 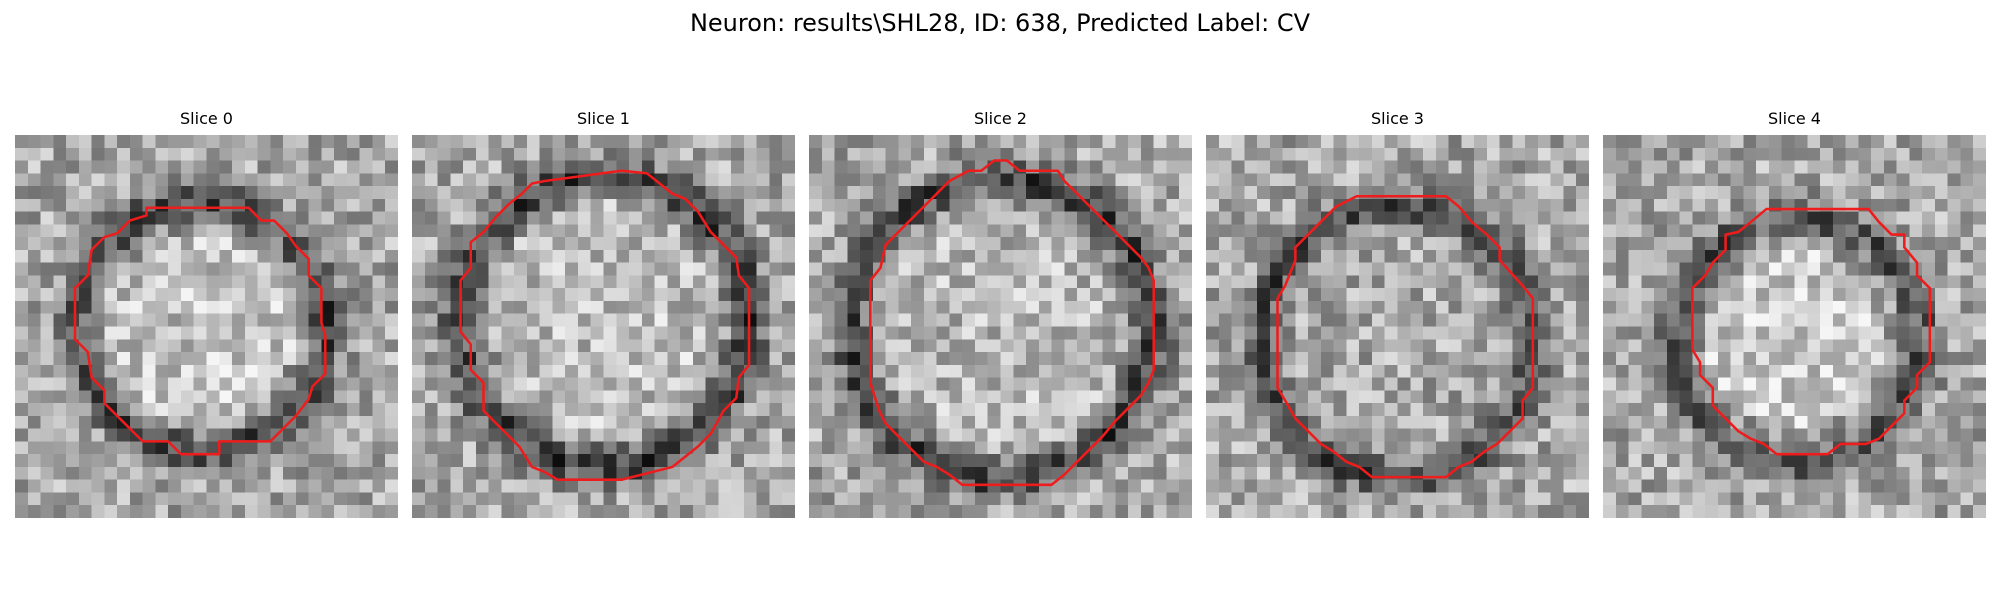 What do you see at coordinates (1000, 118) in the screenshot?
I see `slice-title: Slice 2` at bounding box center [1000, 118].